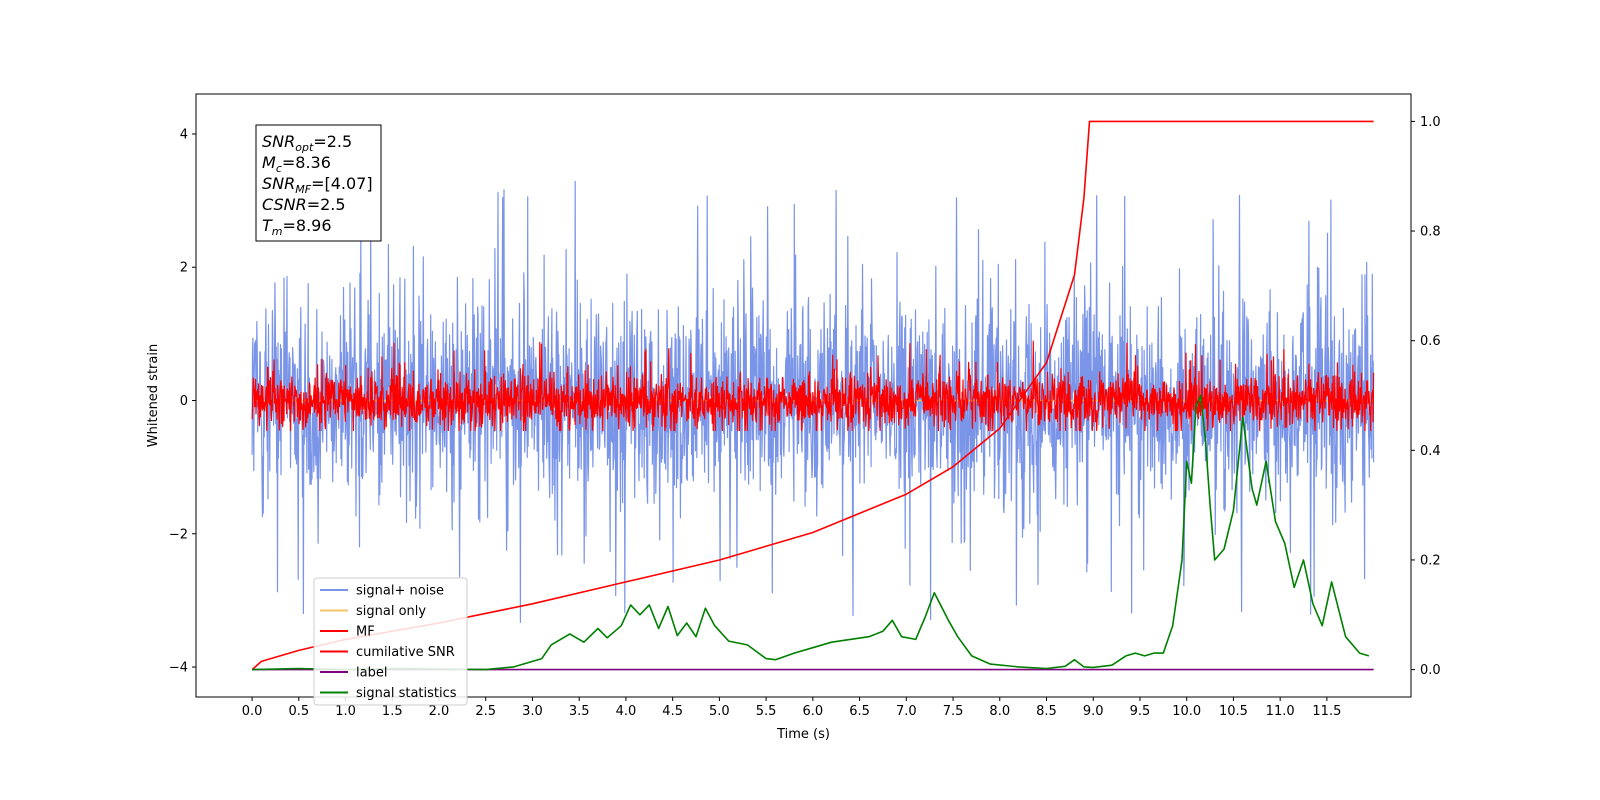 Image resolution: width=1600 pixels, height=800 pixels. I want to click on x-tick-label: 8.0, so click(999, 711).